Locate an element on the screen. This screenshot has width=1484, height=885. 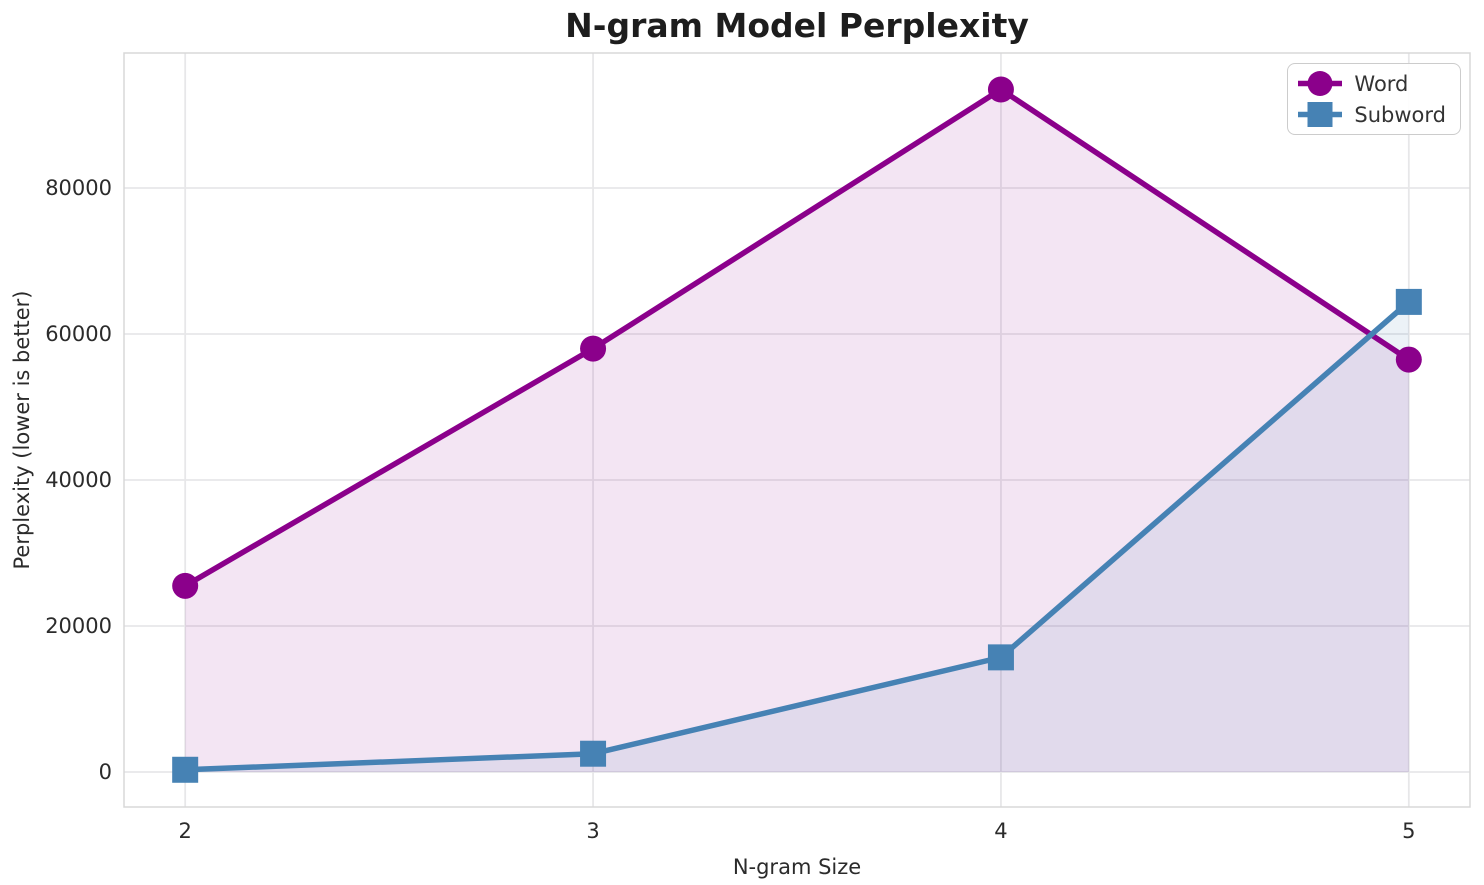
x-tick-label: 4 is located at coordinates (1001, 831).